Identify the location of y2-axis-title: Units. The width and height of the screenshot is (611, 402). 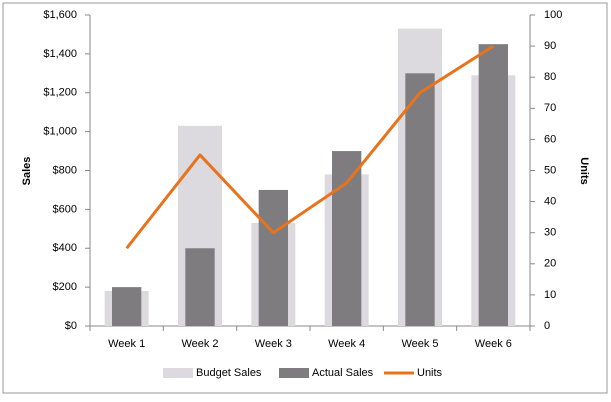
(584, 171).